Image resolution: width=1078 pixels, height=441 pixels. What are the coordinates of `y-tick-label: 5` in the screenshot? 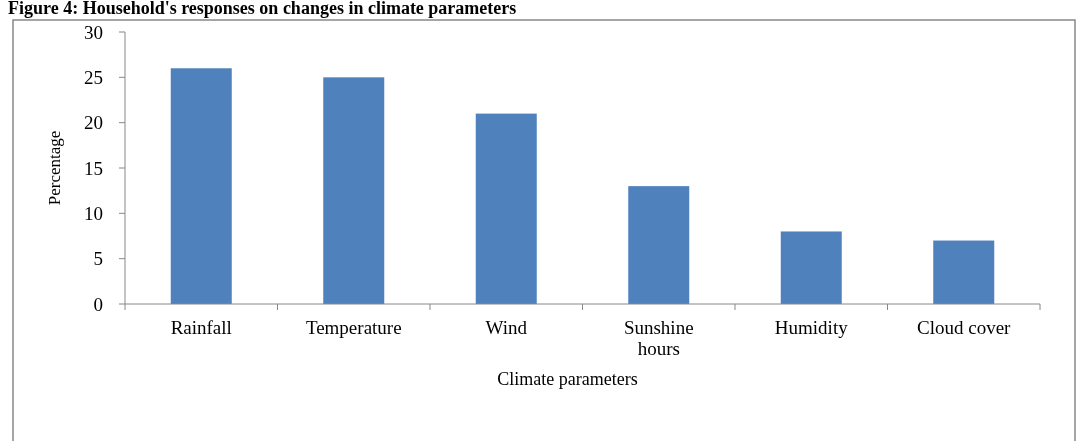 It's located at (98, 259).